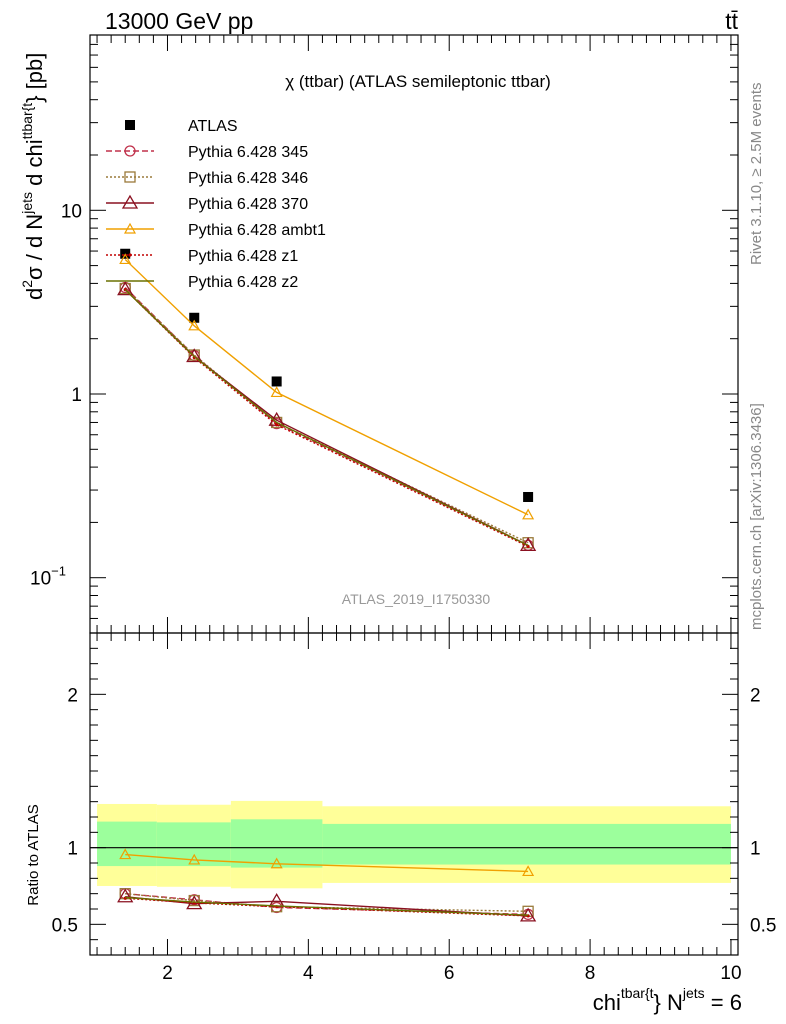  What do you see at coordinates (34, 78) in the screenshot?
I see `ylabel-end: } [pb]` at bounding box center [34, 78].